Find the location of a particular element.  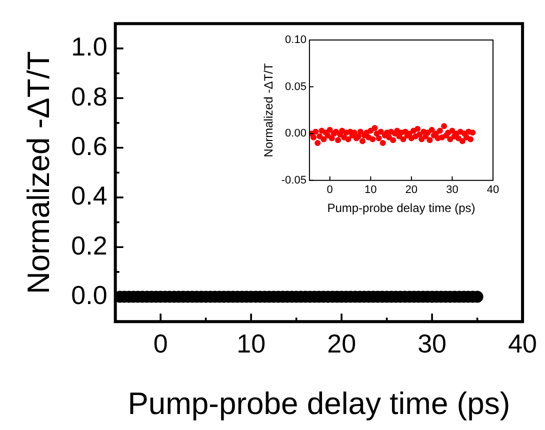

y-tick-label: -0.05 is located at coordinates (293, 180).